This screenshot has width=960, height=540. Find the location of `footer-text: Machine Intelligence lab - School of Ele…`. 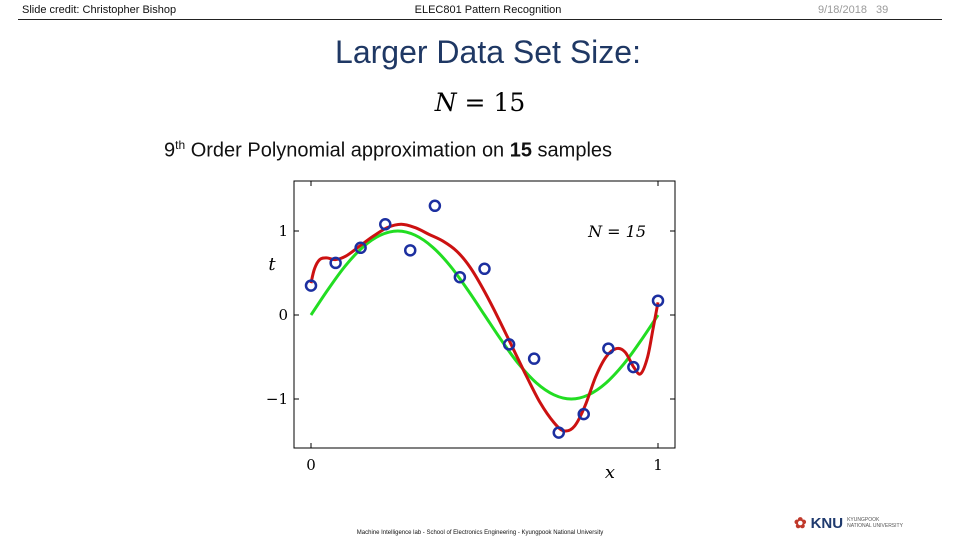

footer-text: Machine Intelligence lab - School of Ele… is located at coordinates (480, 533).